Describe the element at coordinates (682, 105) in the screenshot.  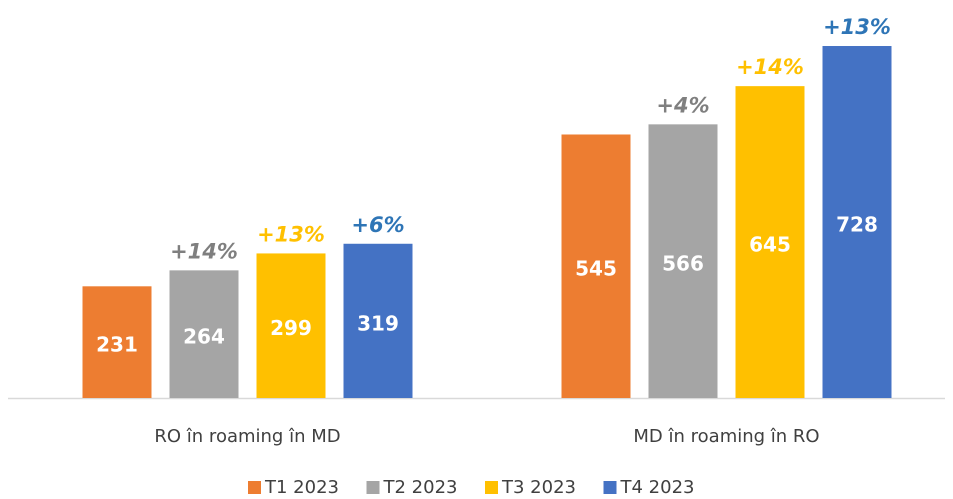
I see `growth-label: +4%` at that location.